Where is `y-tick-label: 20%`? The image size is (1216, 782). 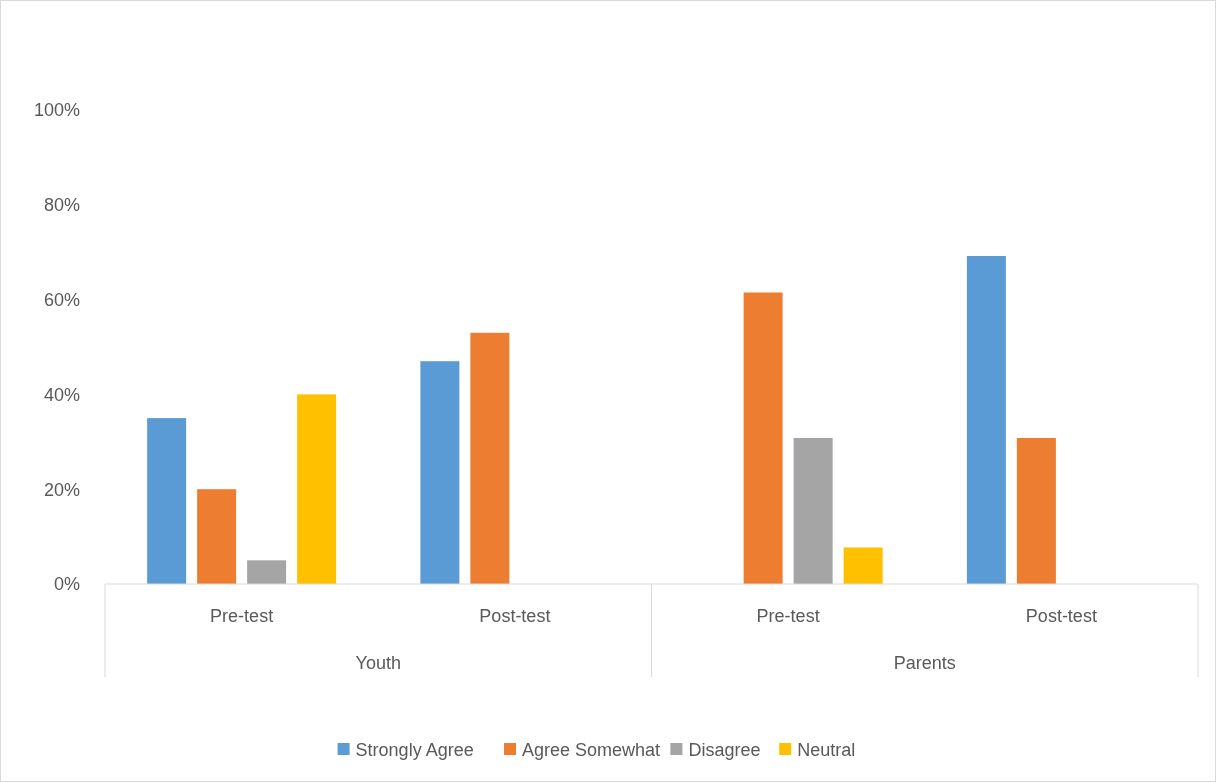
y-tick-label: 20% is located at coordinates (61, 489).